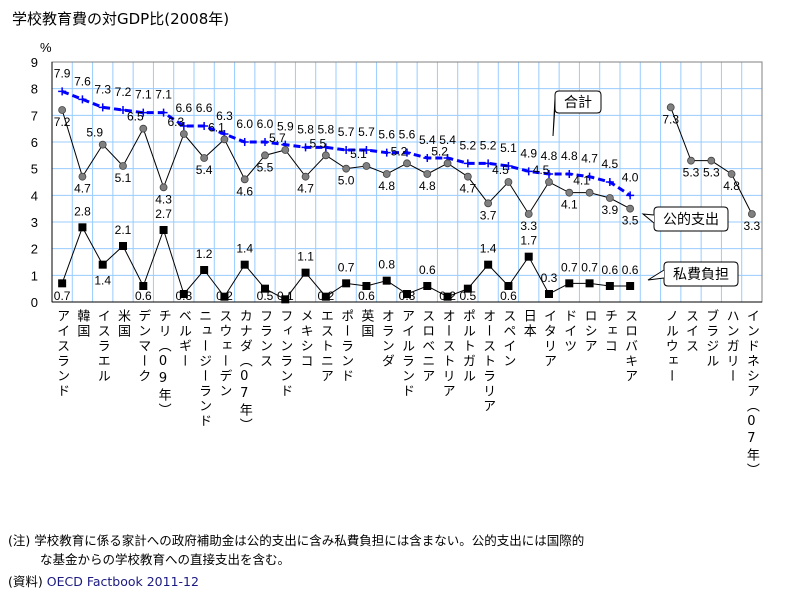  What do you see at coordinates (163, 214) in the screenshot?
I see `private-data-label: 2.7` at bounding box center [163, 214].